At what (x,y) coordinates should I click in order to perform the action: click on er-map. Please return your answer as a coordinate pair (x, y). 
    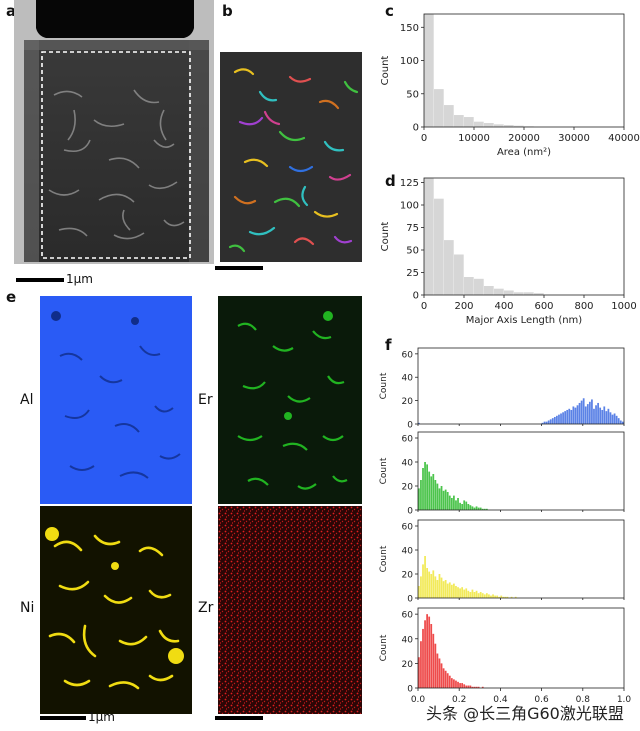
    Looking at the image, I should click on (290, 400).